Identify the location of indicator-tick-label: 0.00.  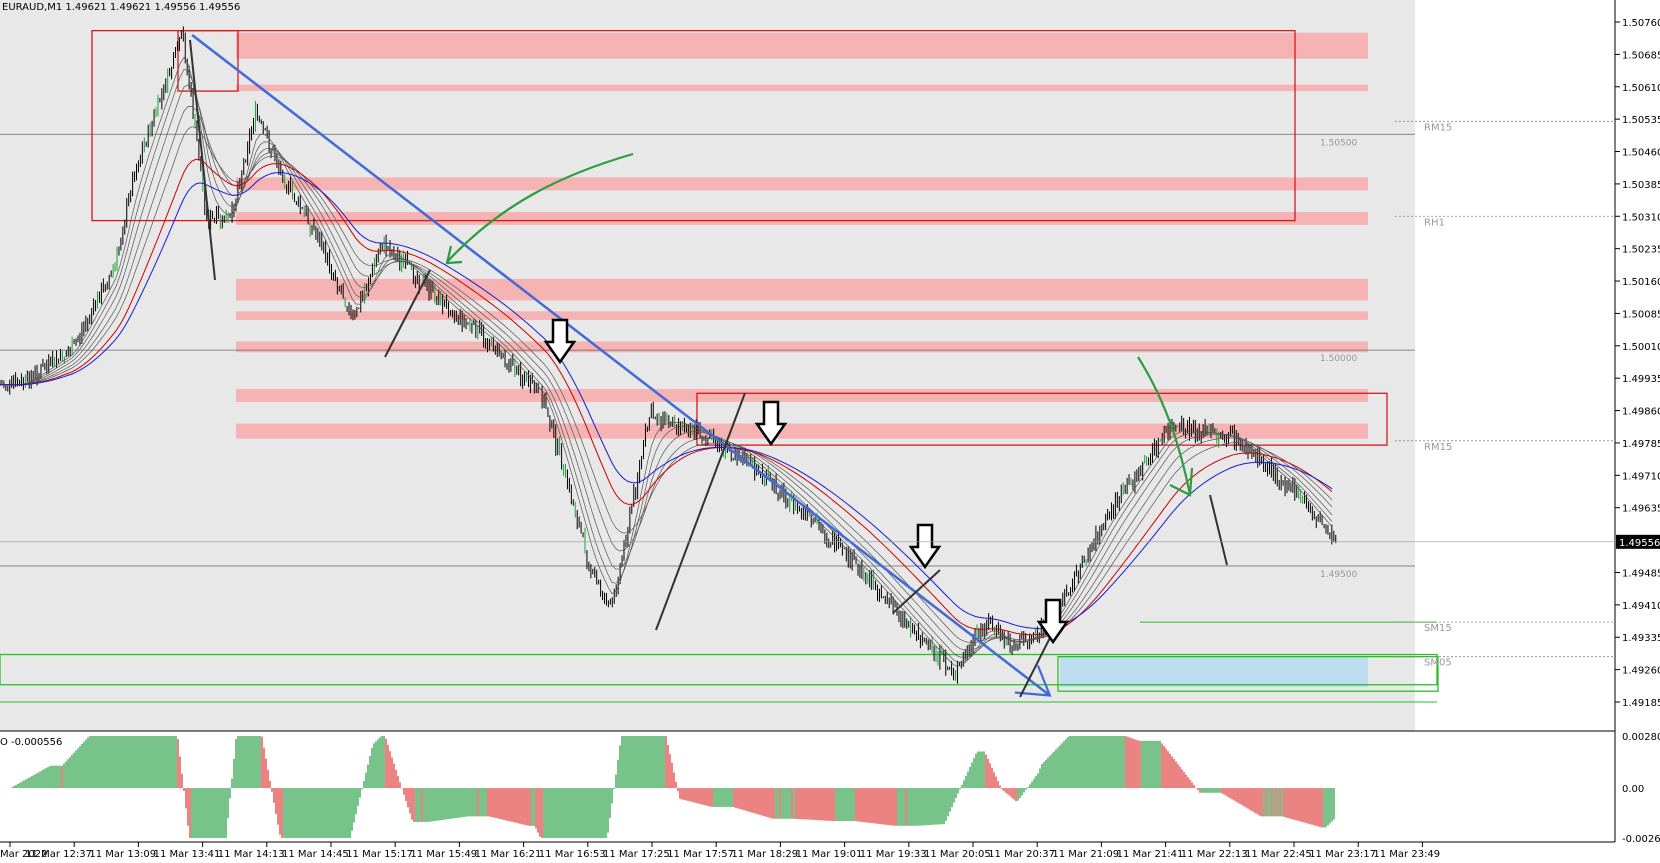
(1633, 789).